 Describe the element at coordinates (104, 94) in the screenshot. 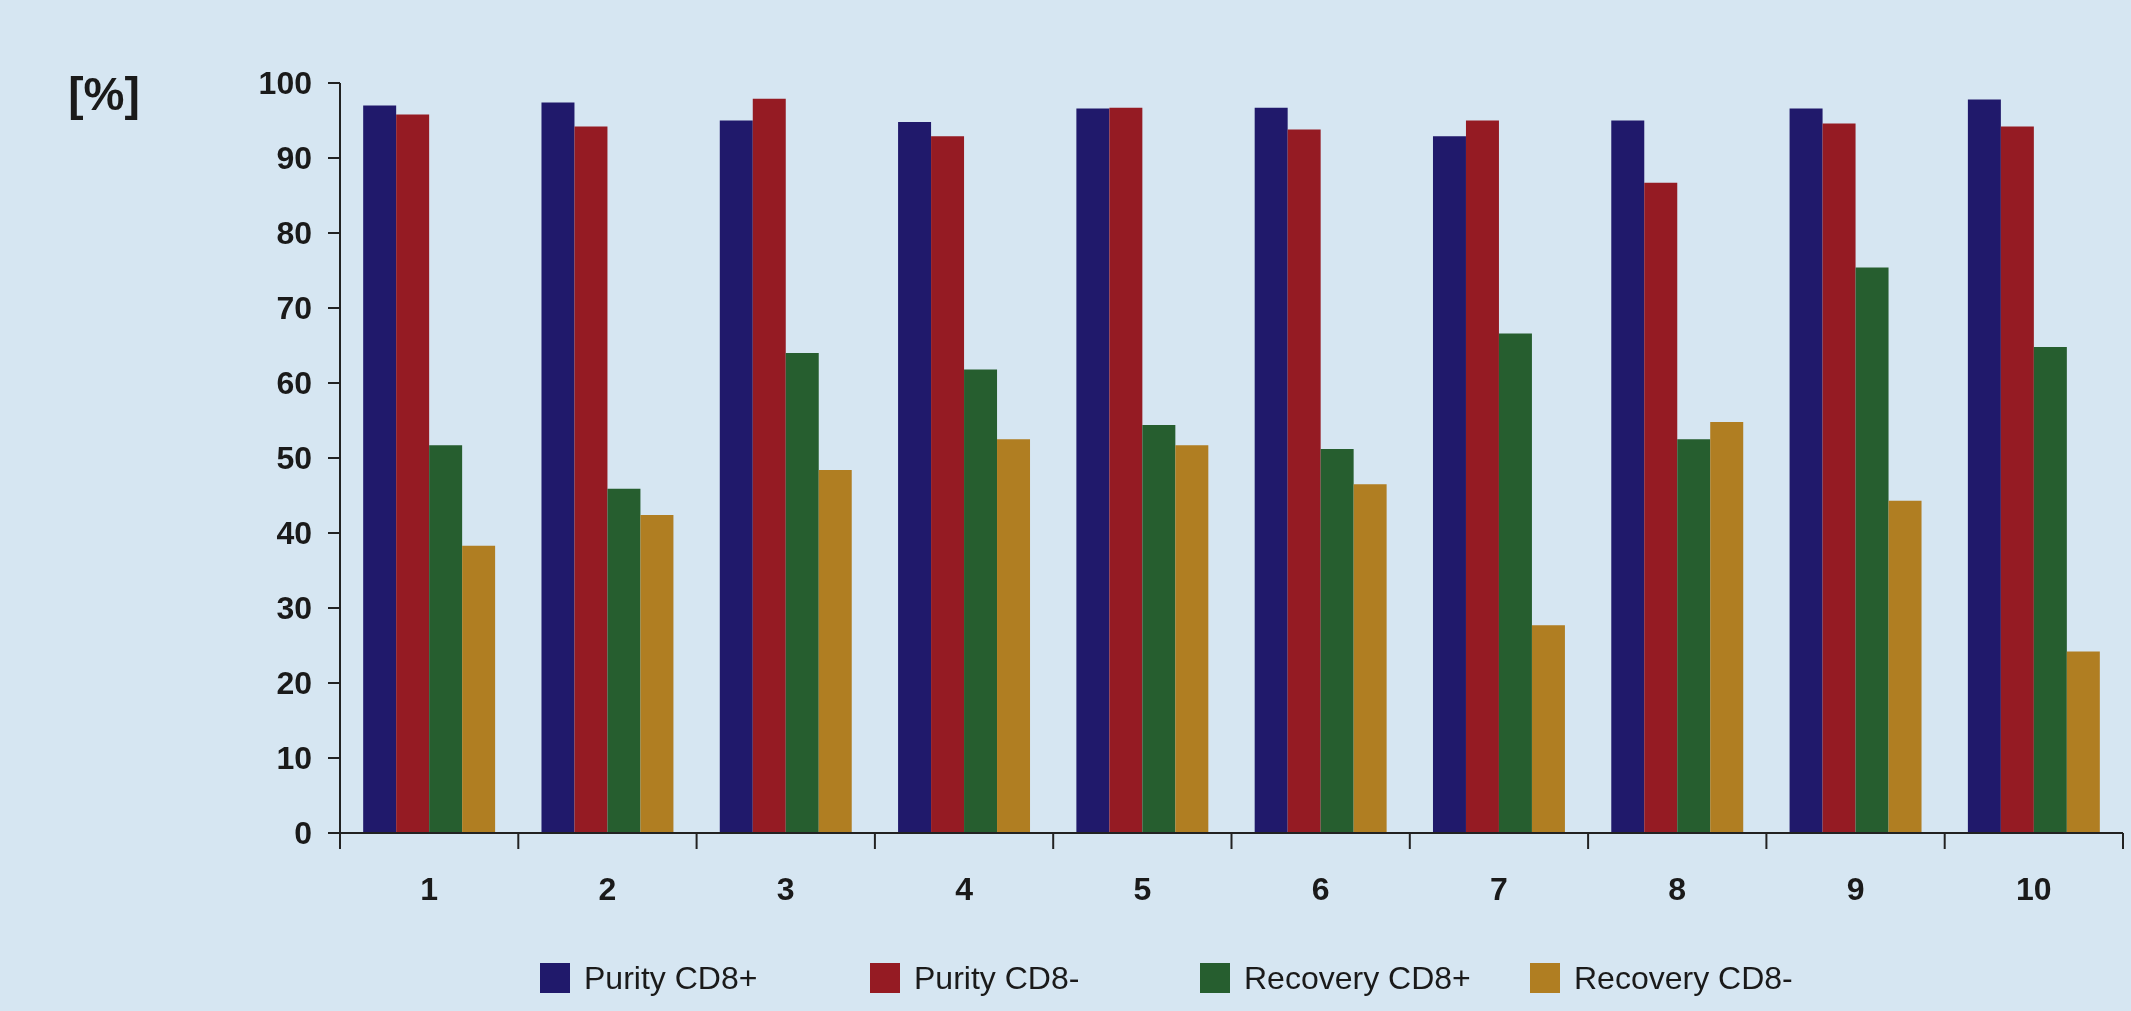

I see `y-axis-title: [%]` at that location.